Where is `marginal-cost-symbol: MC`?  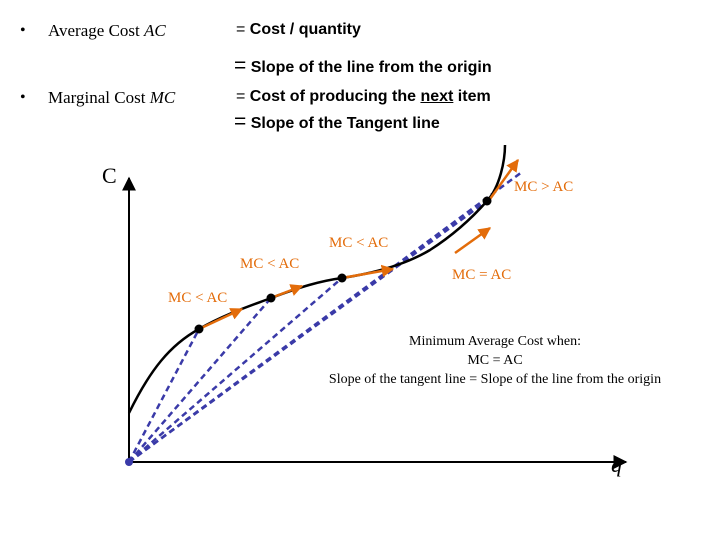 marginal-cost-symbol: MC is located at coordinates (162, 97).